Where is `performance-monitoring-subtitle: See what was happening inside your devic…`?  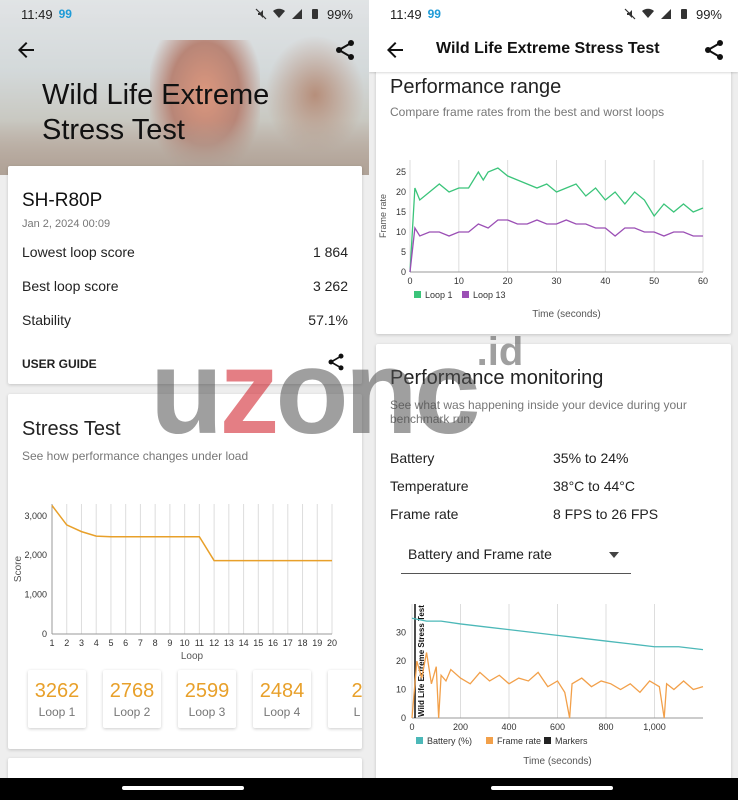 performance-monitoring-subtitle: See what was happening inside your devic… is located at coordinates (538, 412).